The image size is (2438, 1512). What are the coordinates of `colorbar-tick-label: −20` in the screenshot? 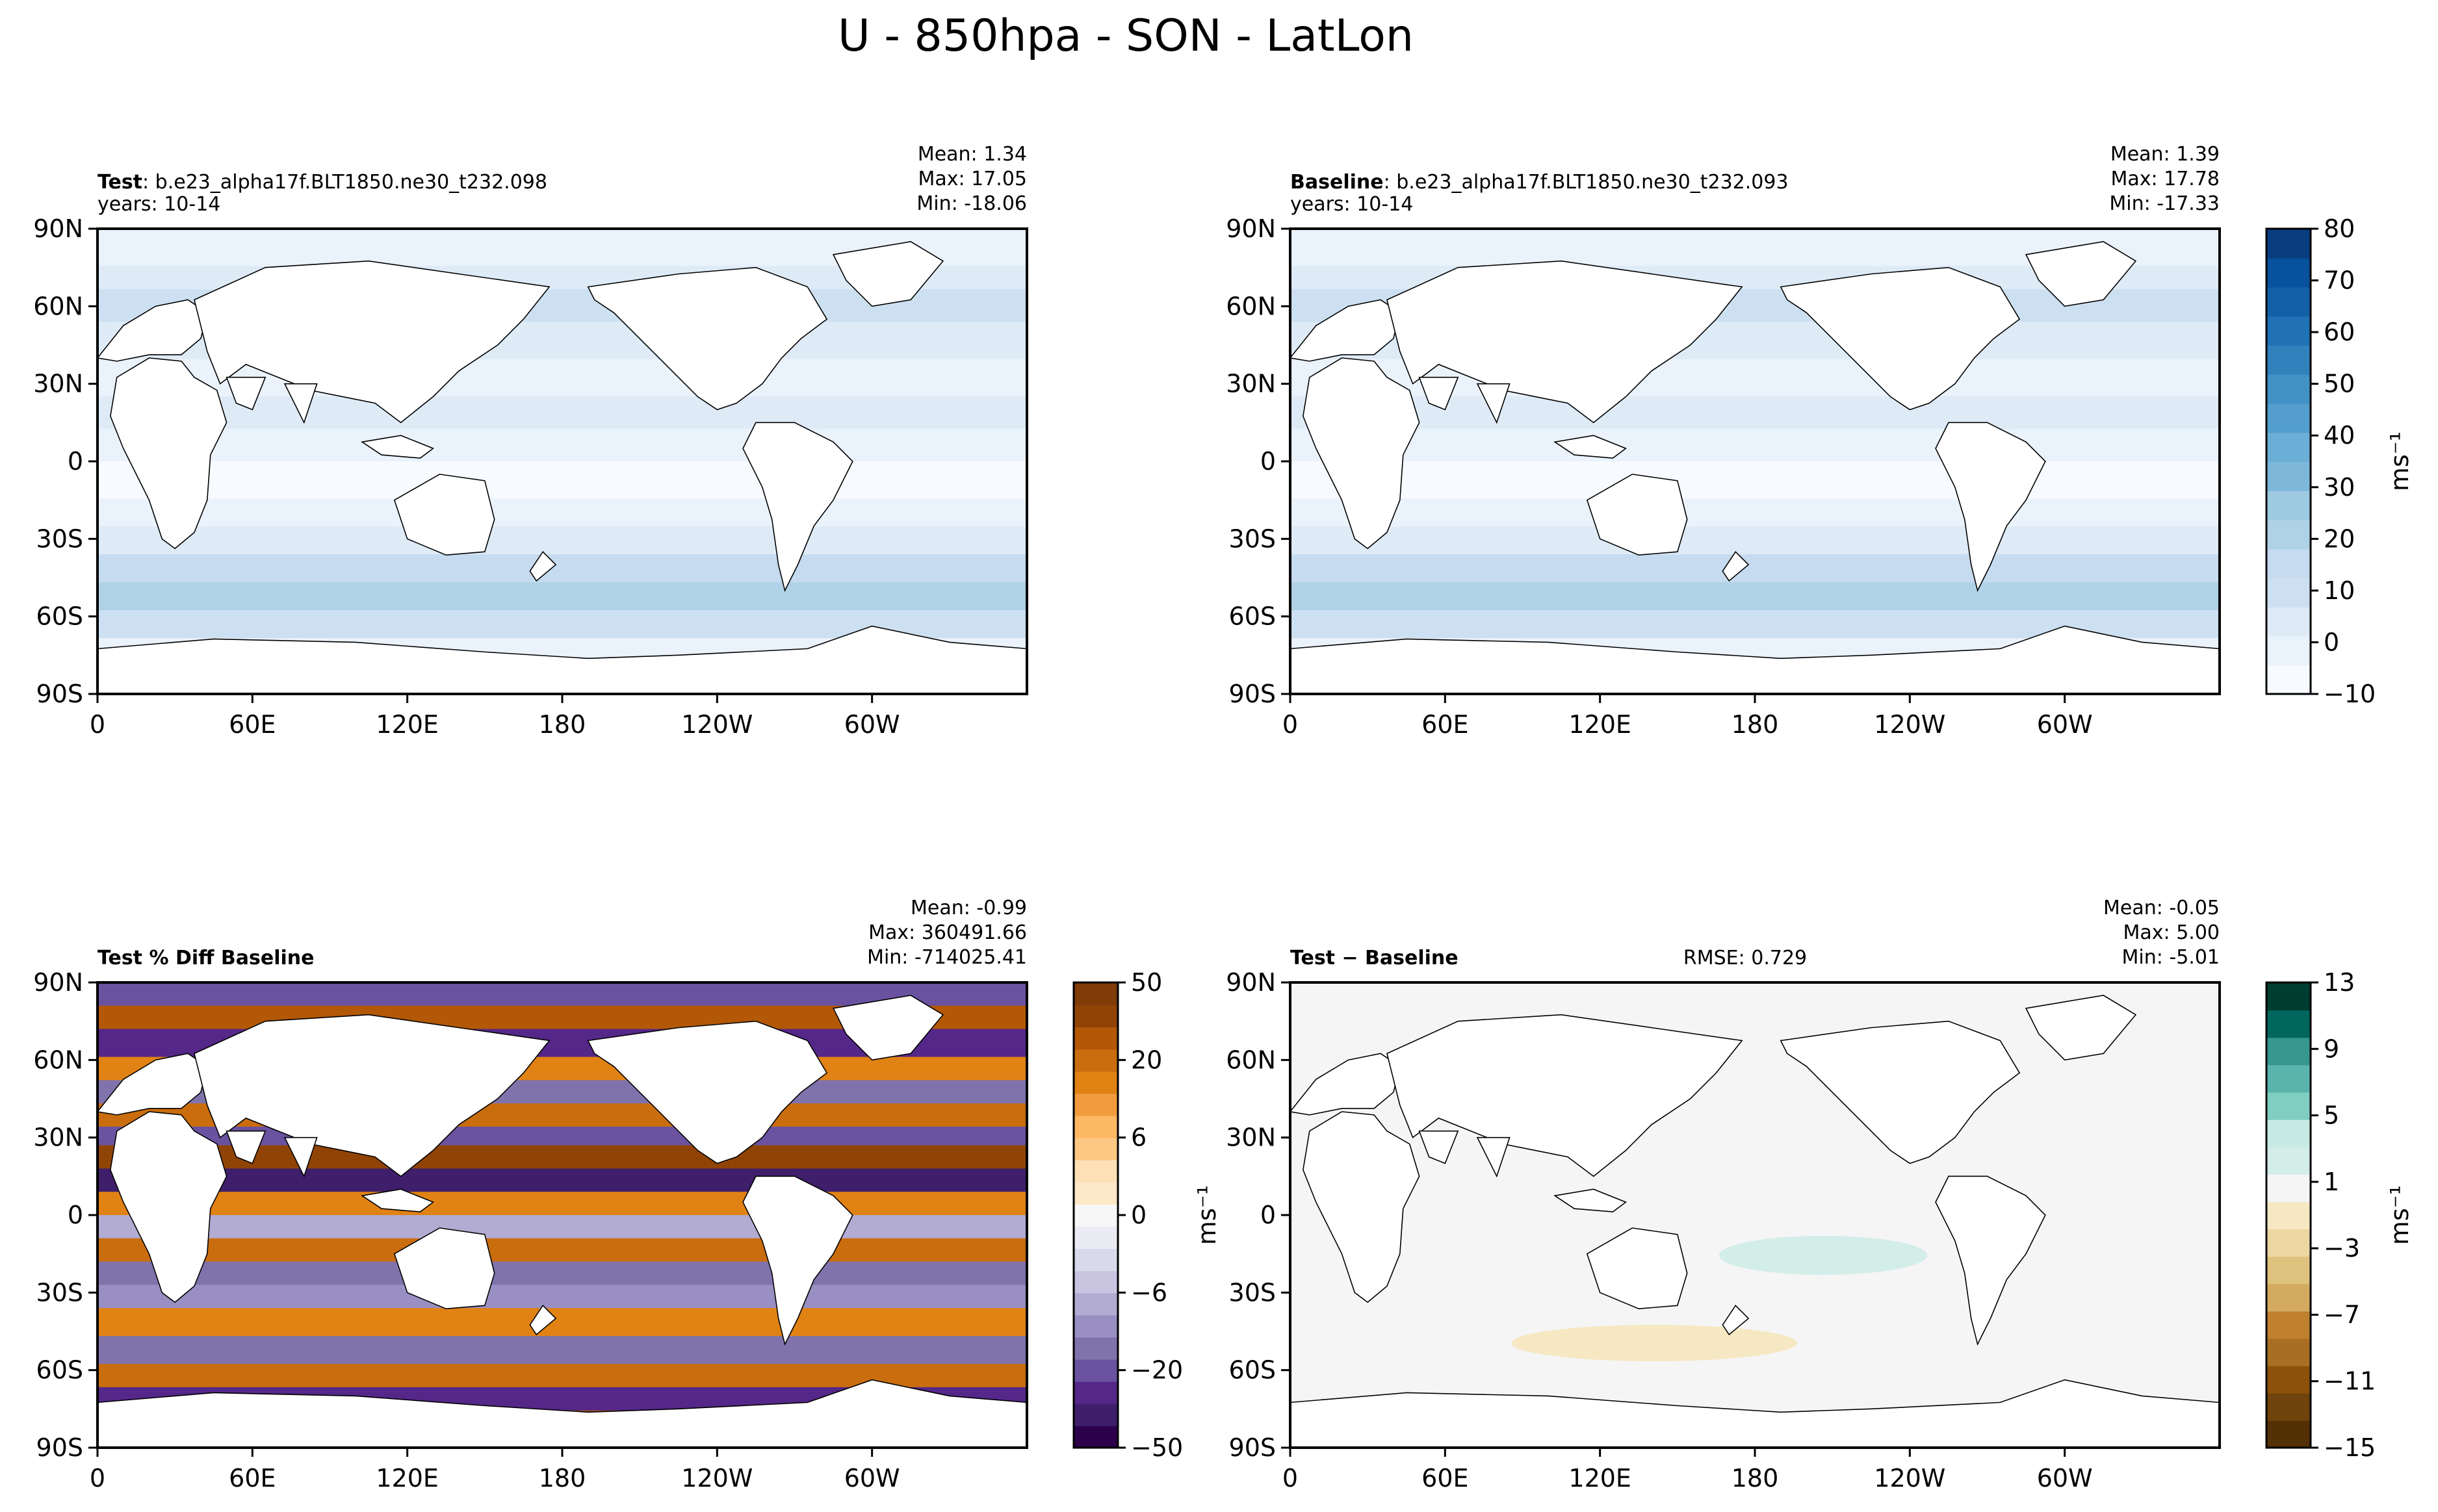 It's located at (1157, 1370).